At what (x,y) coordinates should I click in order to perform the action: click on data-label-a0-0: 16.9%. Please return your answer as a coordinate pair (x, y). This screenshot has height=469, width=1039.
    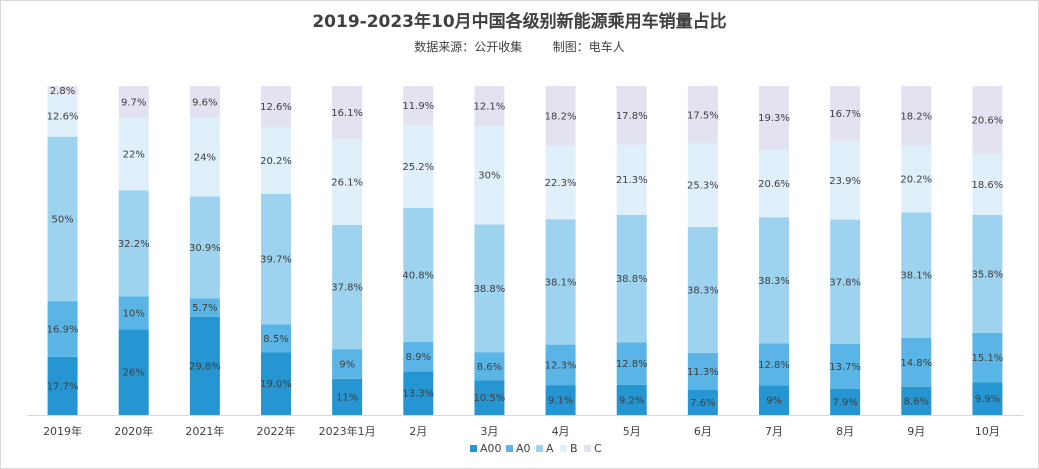
    Looking at the image, I should click on (63, 329).